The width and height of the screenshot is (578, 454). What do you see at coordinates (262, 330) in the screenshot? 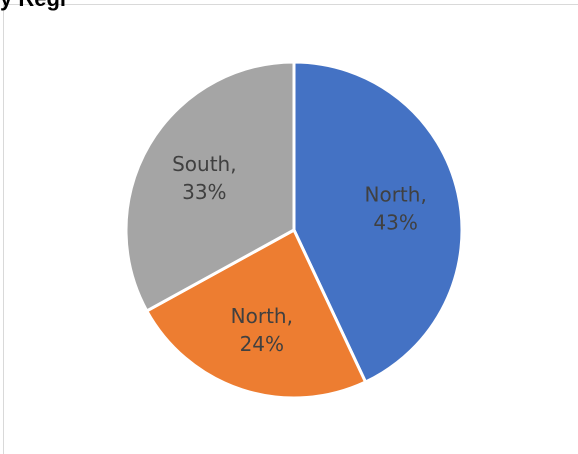
I see `slice-data-label-2: North, 24%` at bounding box center [262, 330].